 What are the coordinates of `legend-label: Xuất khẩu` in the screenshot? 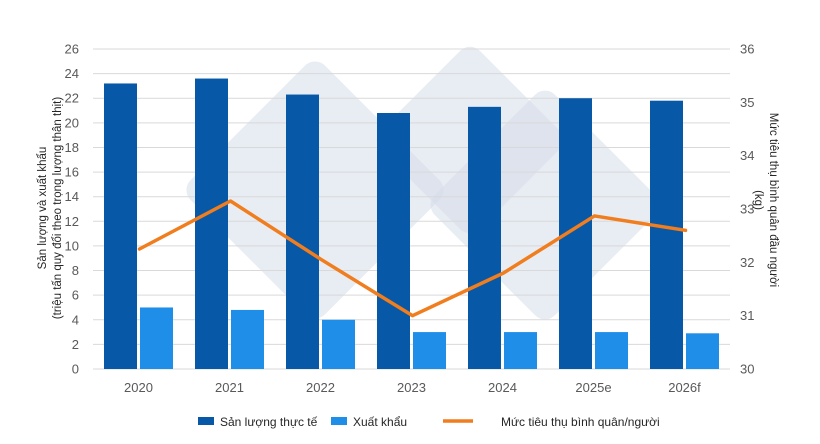 It's located at (380, 422).